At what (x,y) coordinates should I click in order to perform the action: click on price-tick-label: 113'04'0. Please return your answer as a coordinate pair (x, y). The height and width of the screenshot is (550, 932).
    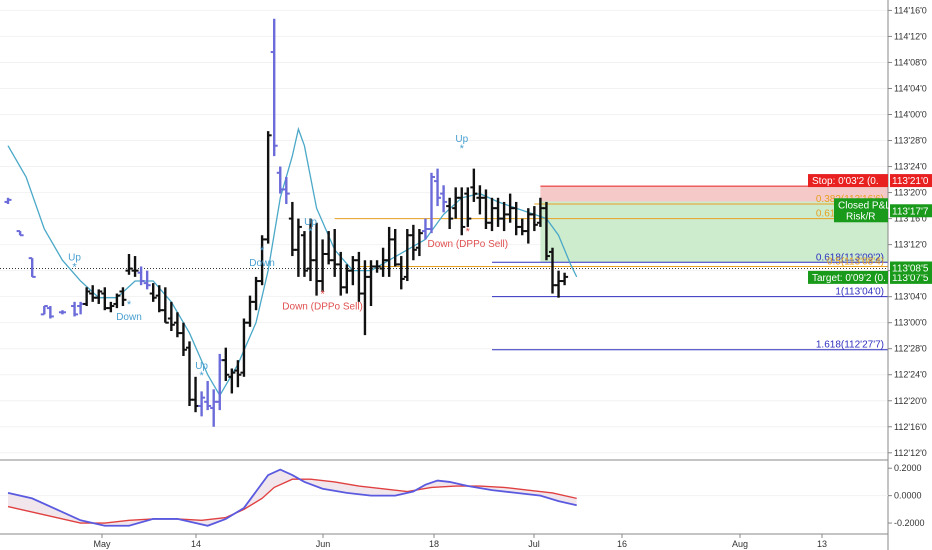
    Looking at the image, I should click on (910, 297).